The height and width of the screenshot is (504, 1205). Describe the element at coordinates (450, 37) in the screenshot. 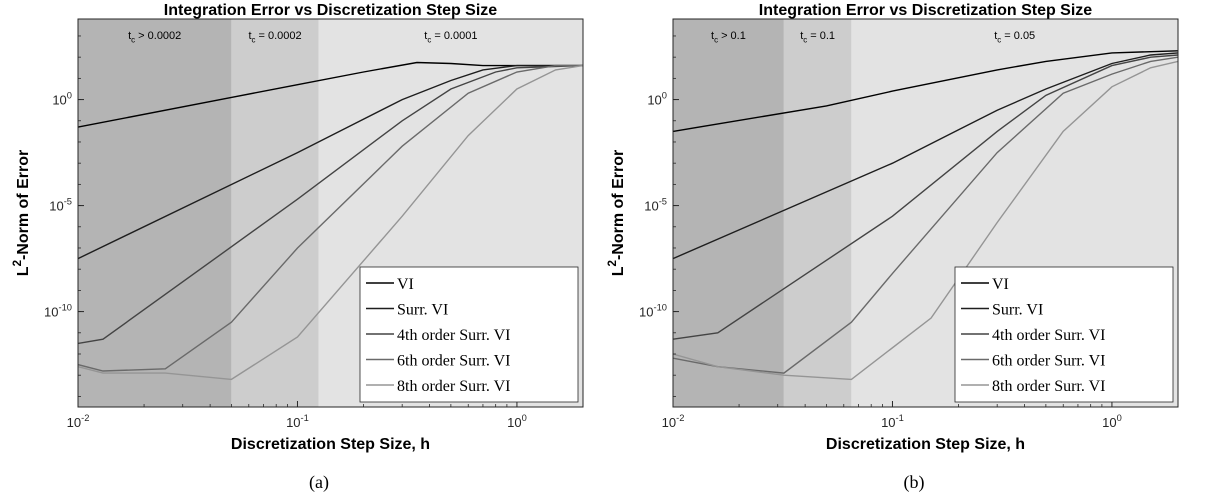

I see `region-3-label: tc = 0.0001` at that location.